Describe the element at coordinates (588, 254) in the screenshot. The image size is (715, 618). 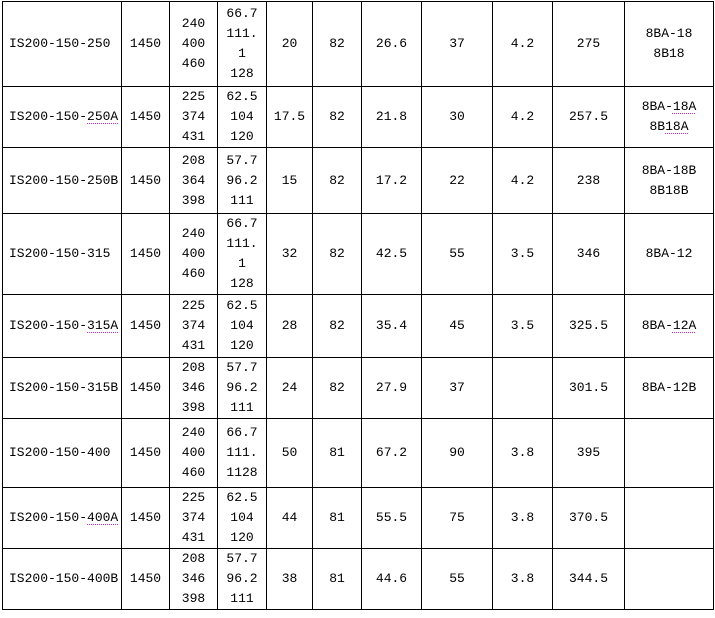
I see `impeller-dia-cell: 346` at that location.